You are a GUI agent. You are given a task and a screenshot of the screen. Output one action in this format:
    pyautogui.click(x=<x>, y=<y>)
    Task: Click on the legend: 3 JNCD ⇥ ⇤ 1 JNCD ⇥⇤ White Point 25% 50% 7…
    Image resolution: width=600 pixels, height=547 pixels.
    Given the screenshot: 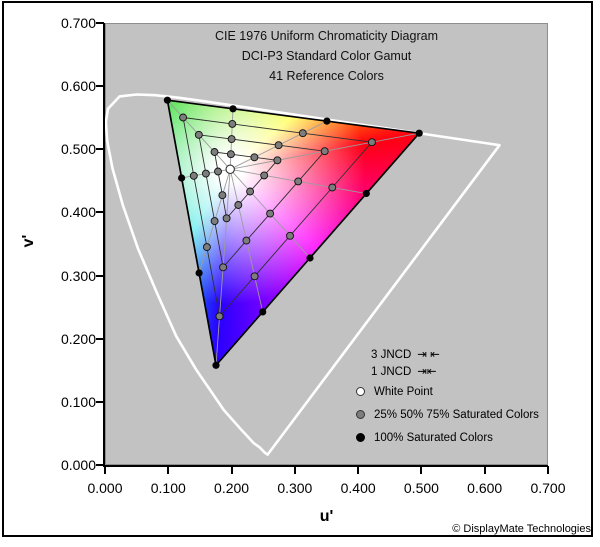 What is the action you would take?
    pyautogui.click(x=452, y=396)
    